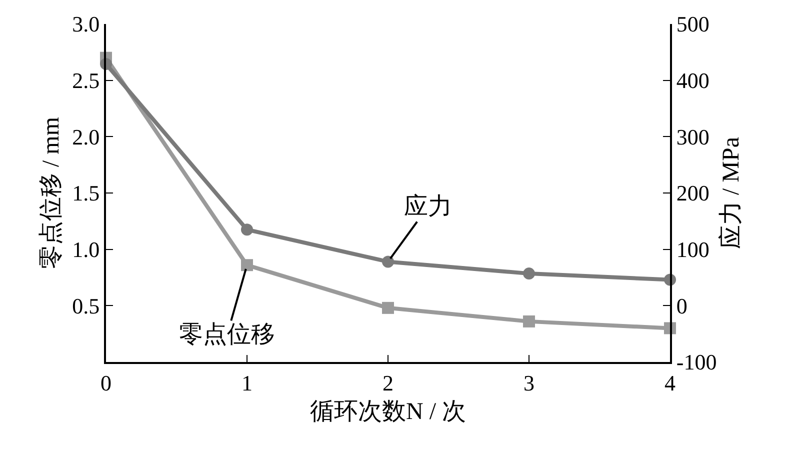  What do you see at coordinates (86, 249) in the screenshot?
I see `y-tick-label: 1.0` at bounding box center [86, 249].